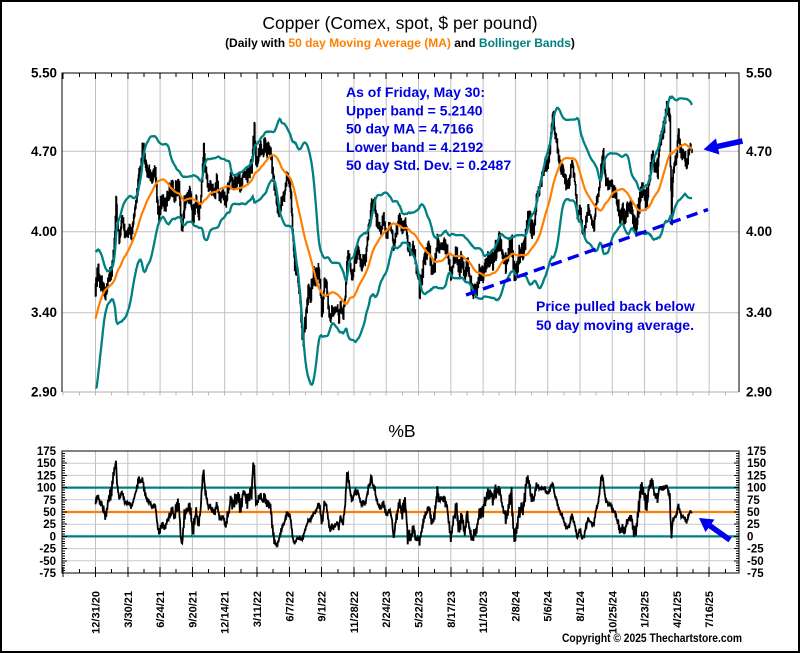 The width and height of the screenshot is (800, 653). Describe the element at coordinates (646, 609) in the screenshot. I see `svg-text: 1/23/25` at that location.